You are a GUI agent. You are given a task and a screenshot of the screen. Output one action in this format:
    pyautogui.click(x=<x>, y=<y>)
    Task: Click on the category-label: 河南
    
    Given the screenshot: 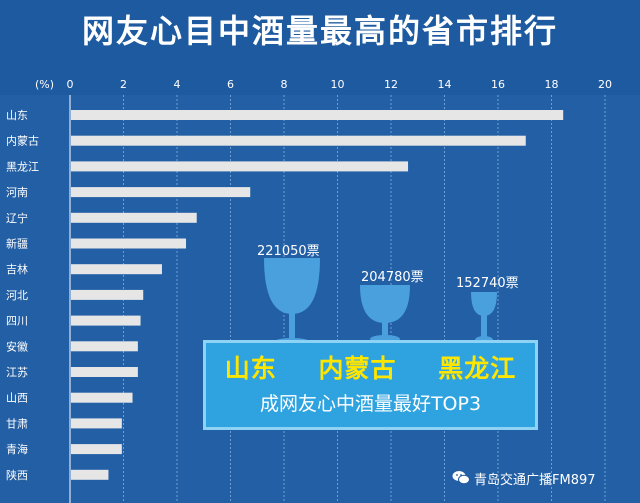 What is the action you would take?
    pyautogui.click(x=17, y=192)
    